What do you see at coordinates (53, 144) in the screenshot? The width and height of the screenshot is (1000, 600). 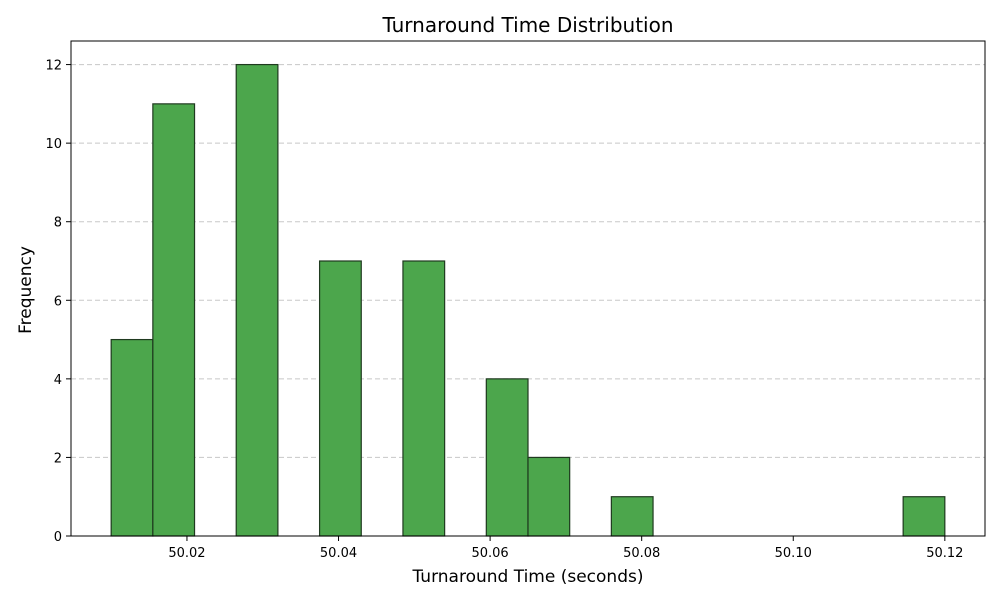 I see `y-tick-label-5: 10` at bounding box center [53, 144].